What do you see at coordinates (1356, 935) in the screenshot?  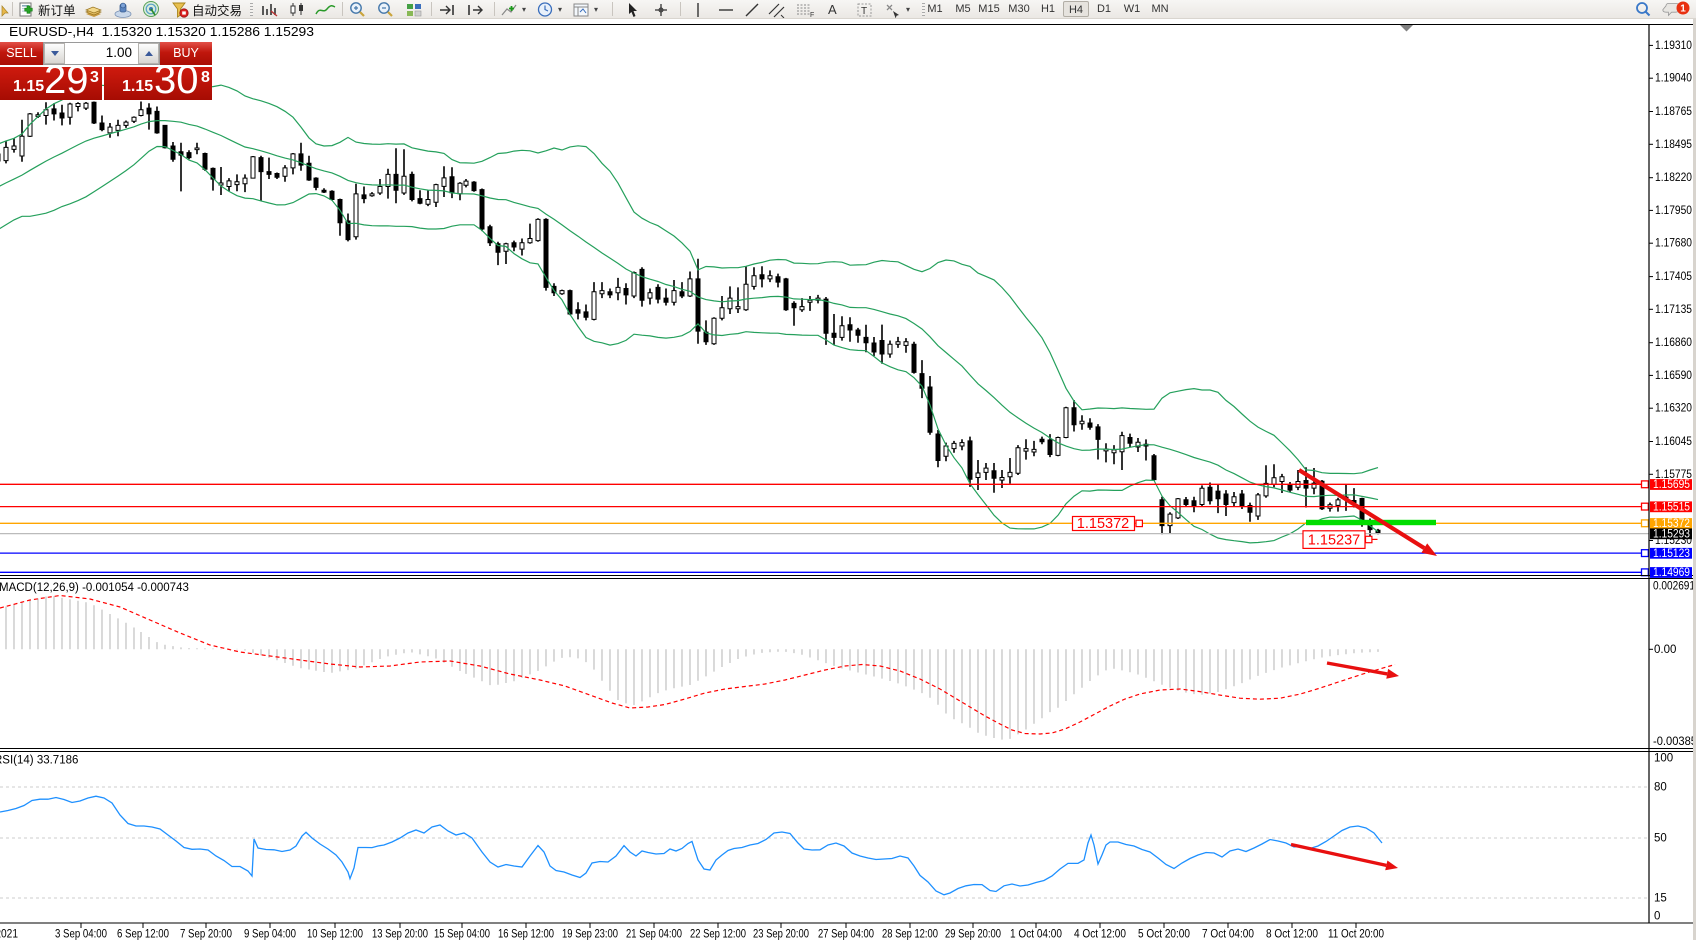 I see `svg-text: 11 Oct 20:00` at bounding box center [1356, 935].